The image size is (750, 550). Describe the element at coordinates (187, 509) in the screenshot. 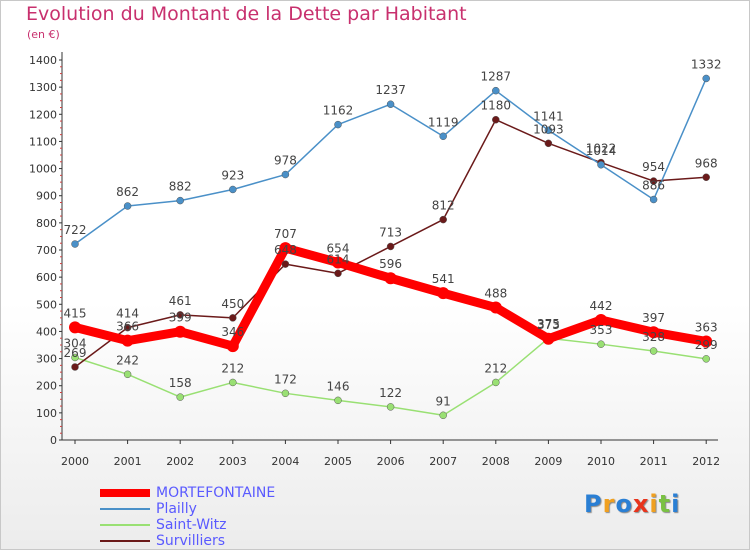

I see `legend-item-plailly: Plailly` at that location.